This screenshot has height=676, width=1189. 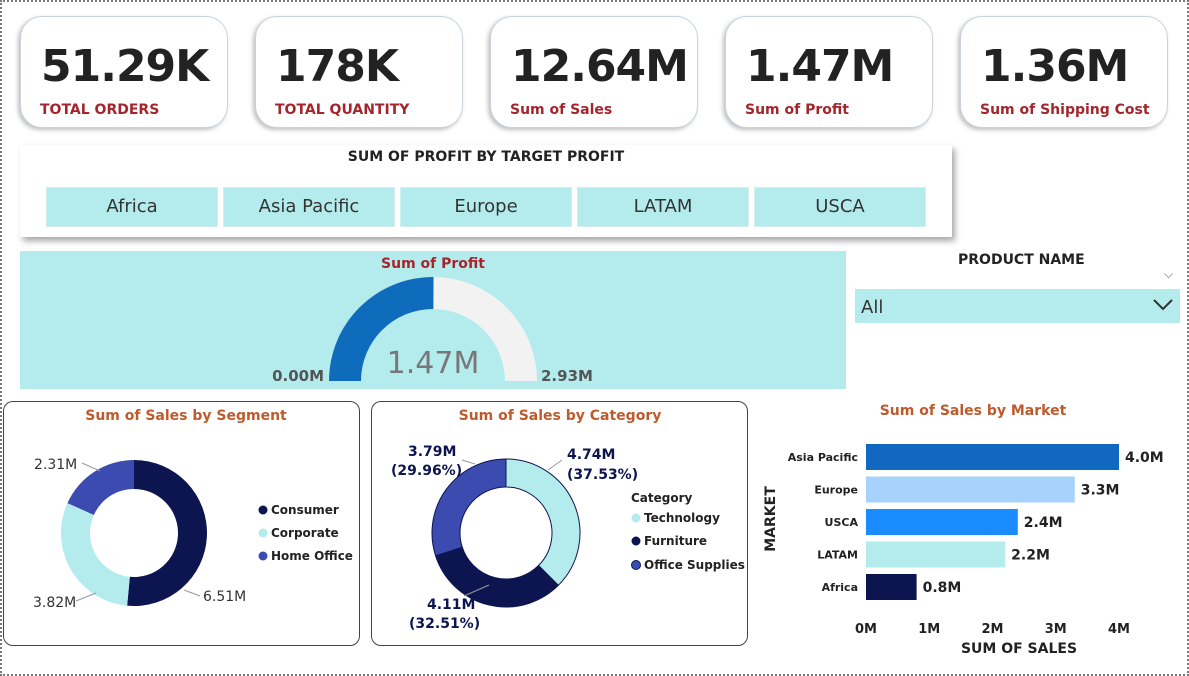 What do you see at coordinates (1030, 556) in the screenshot?
I see `bar-data-label: 2.2M` at bounding box center [1030, 556].